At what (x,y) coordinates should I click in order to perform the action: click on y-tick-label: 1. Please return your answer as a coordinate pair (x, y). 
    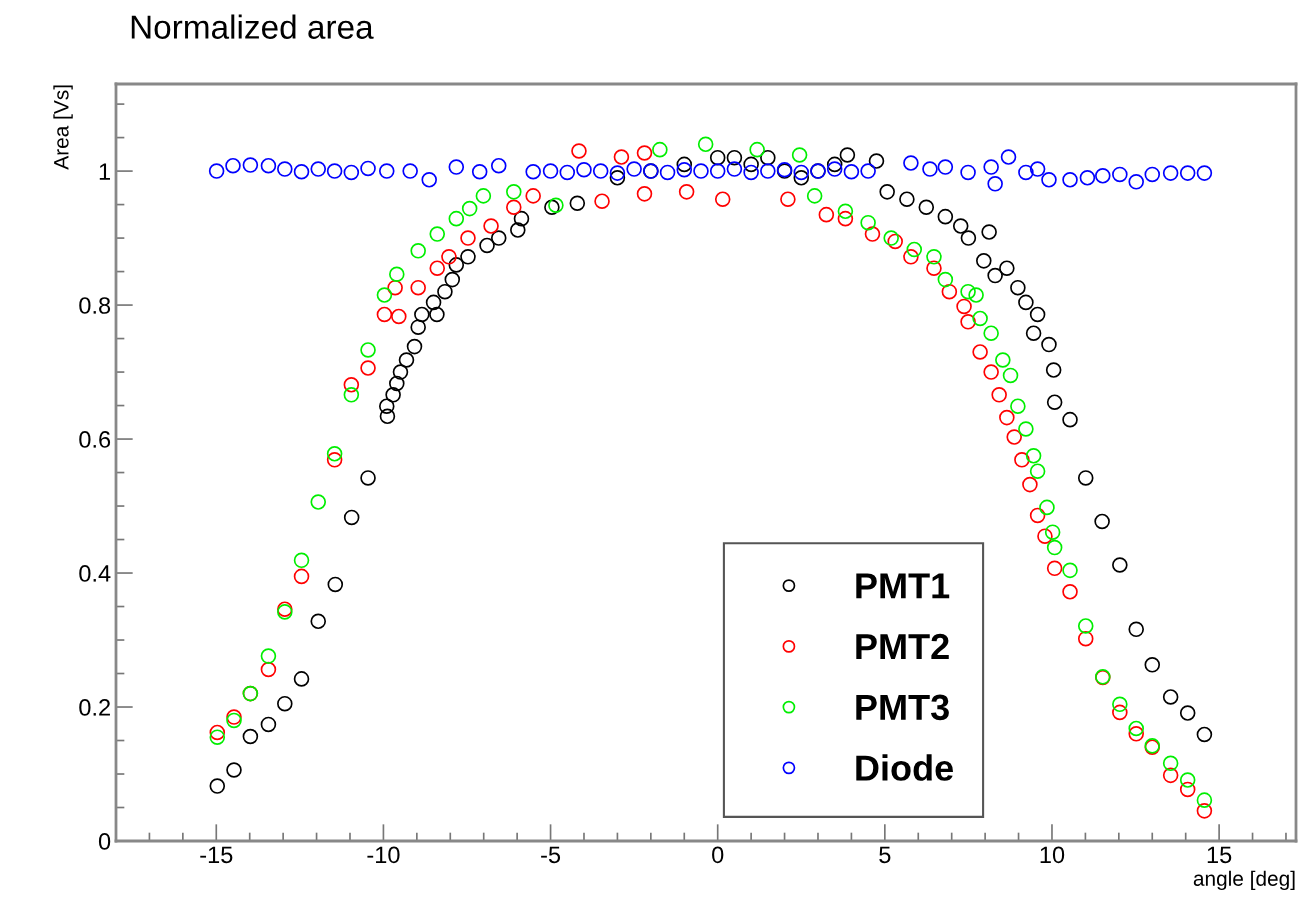
    Looking at the image, I should click on (104, 171).